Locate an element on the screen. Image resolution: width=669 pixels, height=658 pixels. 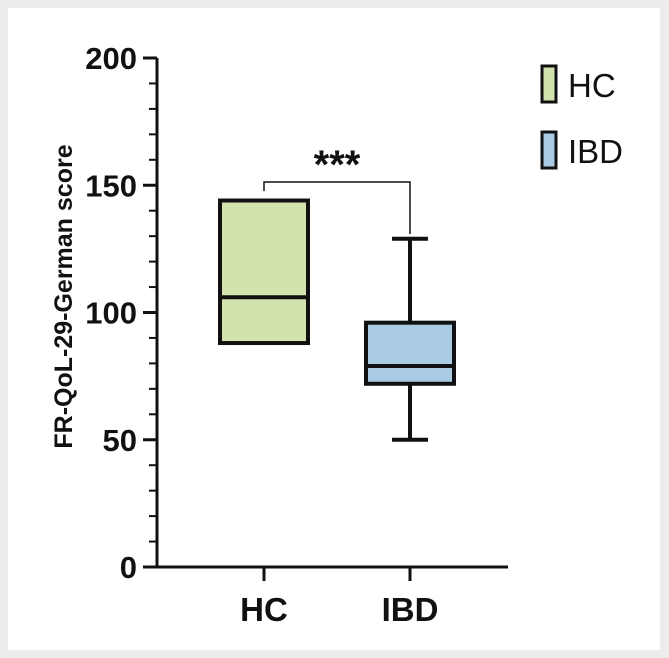
y-tick-label: 50 is located at coordinates (120, 440).